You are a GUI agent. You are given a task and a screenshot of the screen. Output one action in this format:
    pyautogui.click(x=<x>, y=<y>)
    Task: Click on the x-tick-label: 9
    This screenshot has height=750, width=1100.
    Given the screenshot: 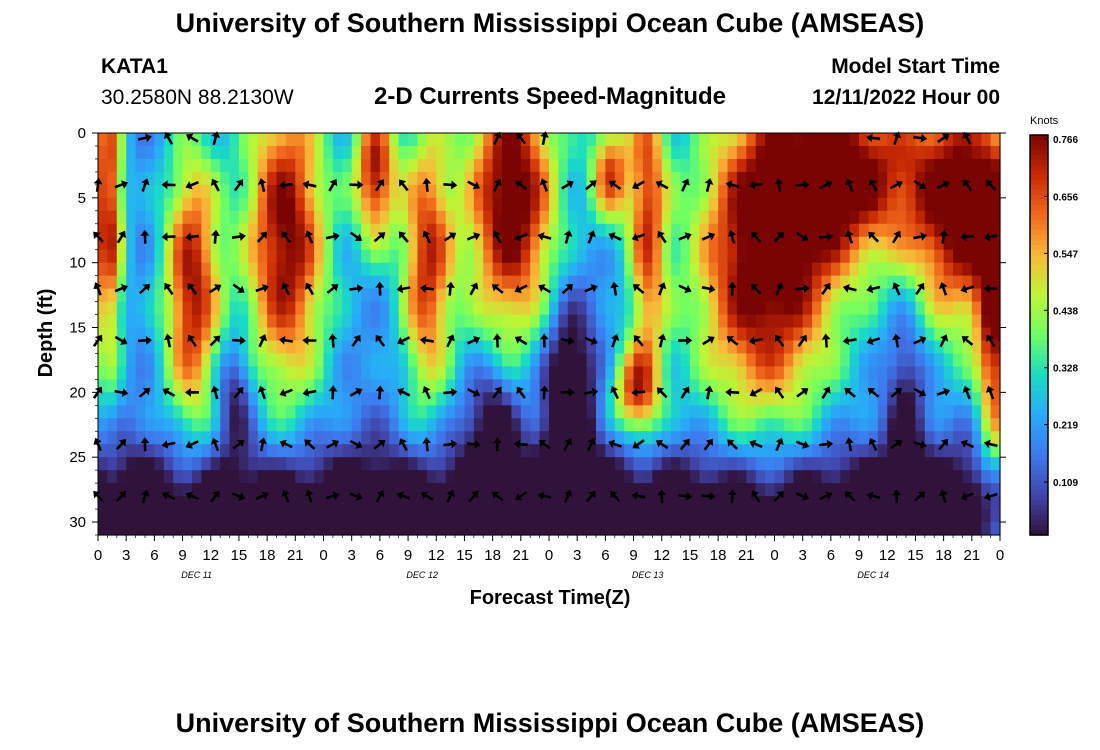 What is the action you would take?
    pyautogui.click(x=633, y=555)
    